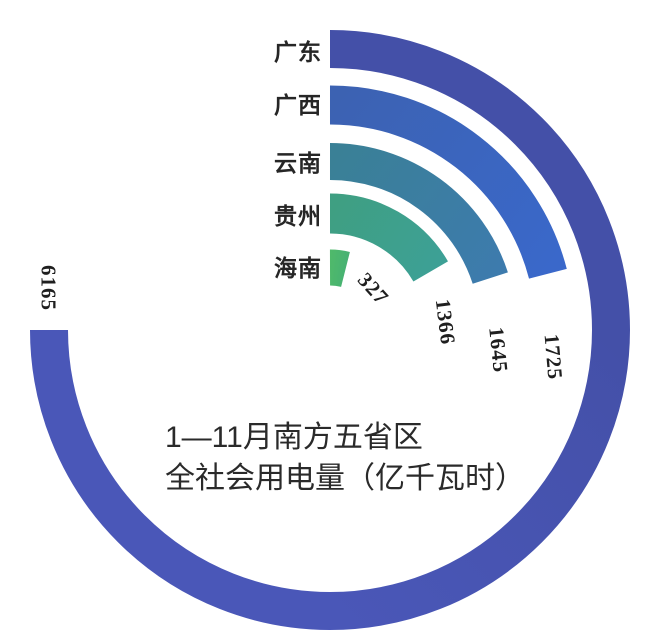 This screenshot has width=646, height=637. What do you see at coordinates (298, 52) in the screenshot?
I see `category-label-guangdong: 广东` at bounding box center [298, 52].